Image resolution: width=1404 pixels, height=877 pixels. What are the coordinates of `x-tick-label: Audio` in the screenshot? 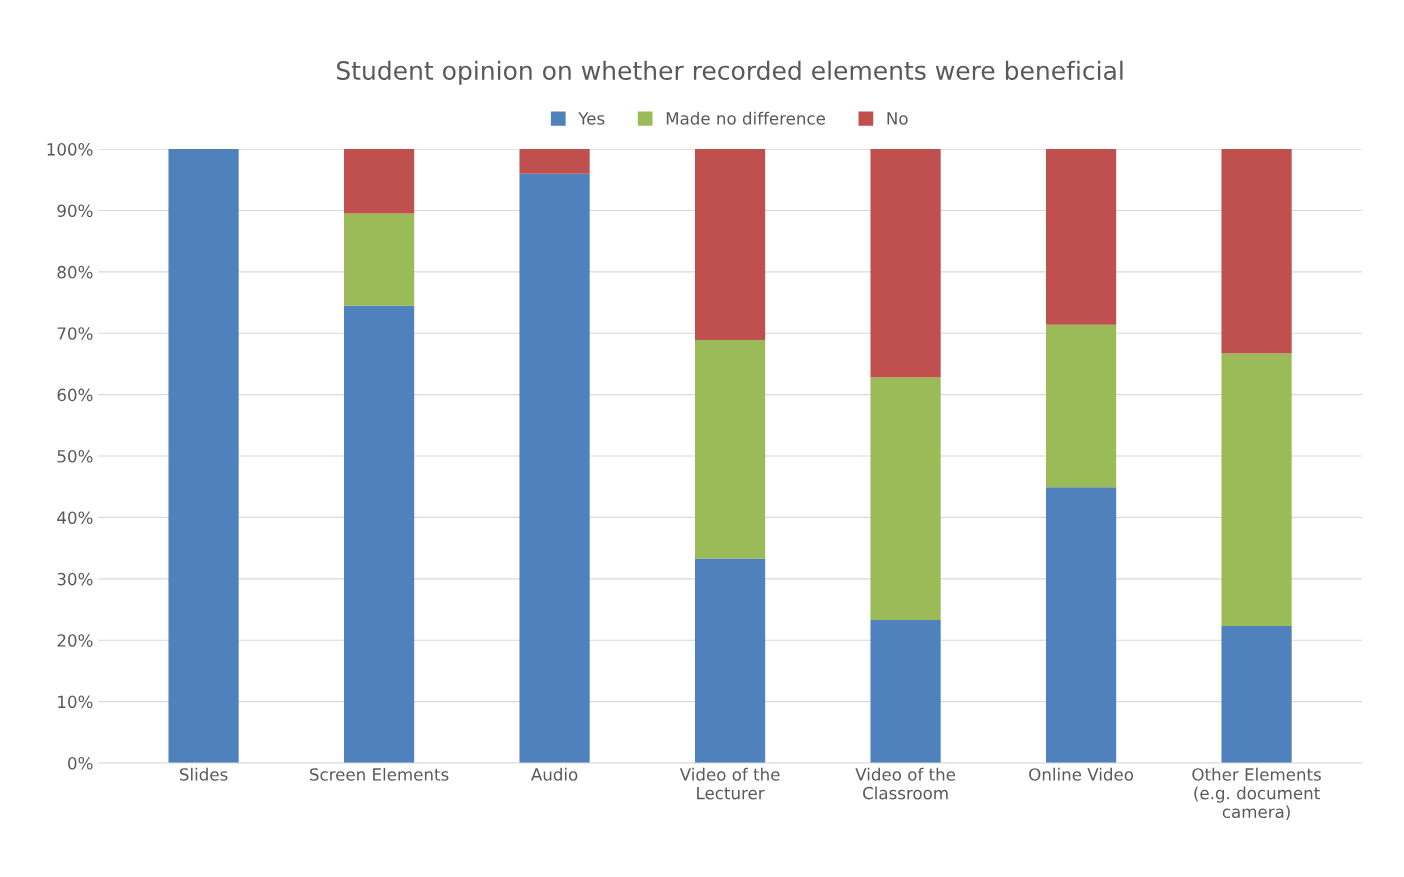 It's located at (554, 774).